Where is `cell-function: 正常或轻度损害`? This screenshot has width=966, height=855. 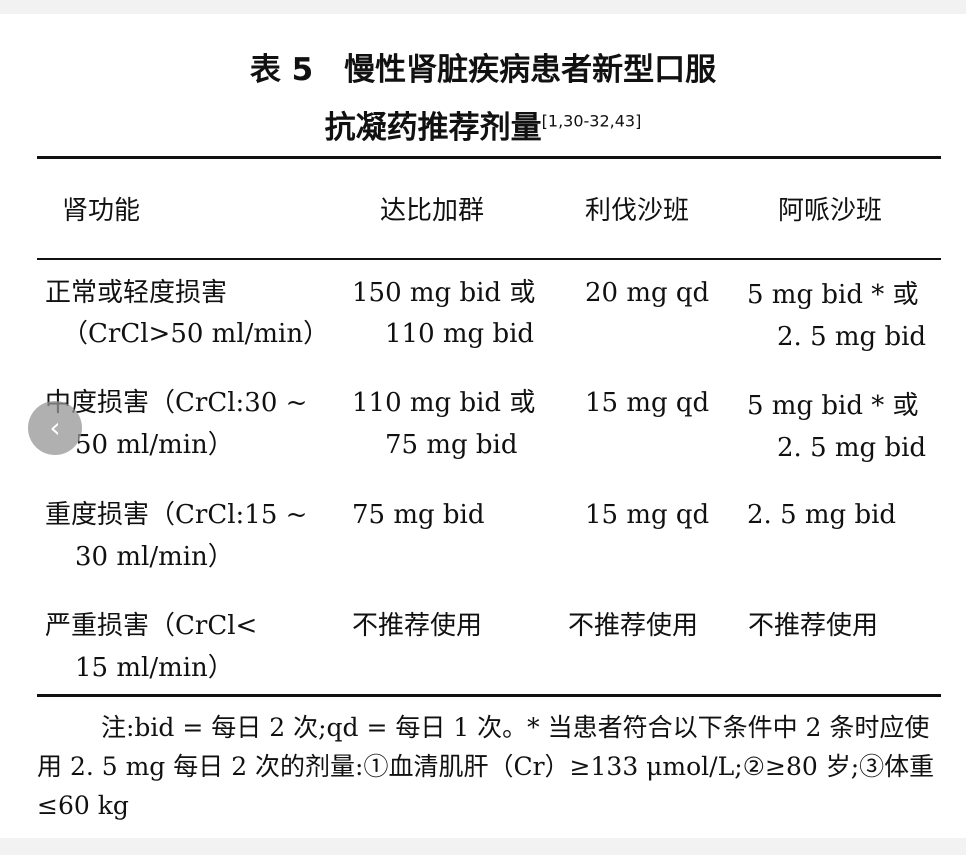 cell-function: 正常或轻度损害 is located at coordinates (136, 293).